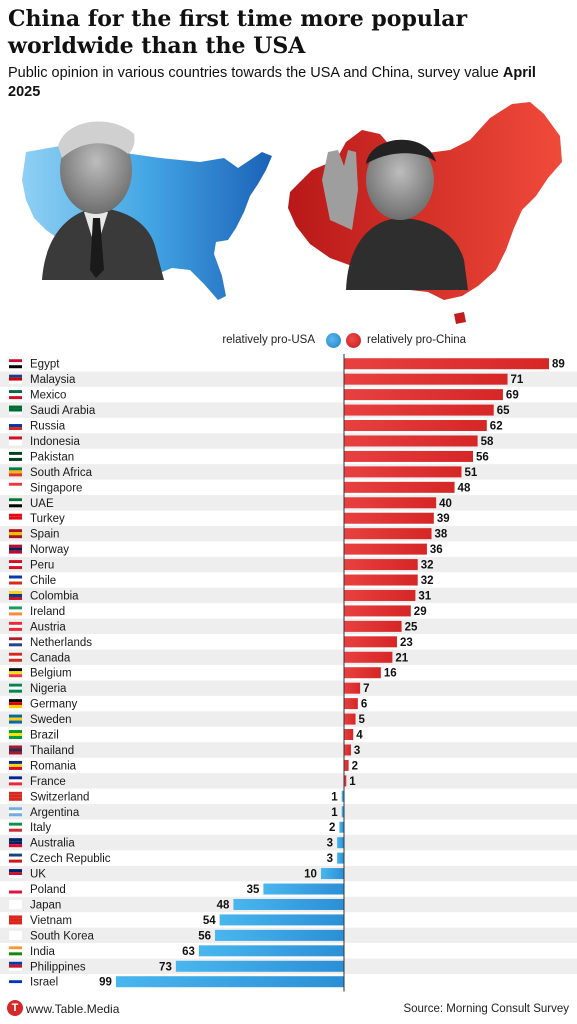 The width and height of the screenshot is (577, 1024). What do you see at coordinates (55, 813) in the screenshot?
I see `country-label: Argentina` at bounding box center [55, 813].